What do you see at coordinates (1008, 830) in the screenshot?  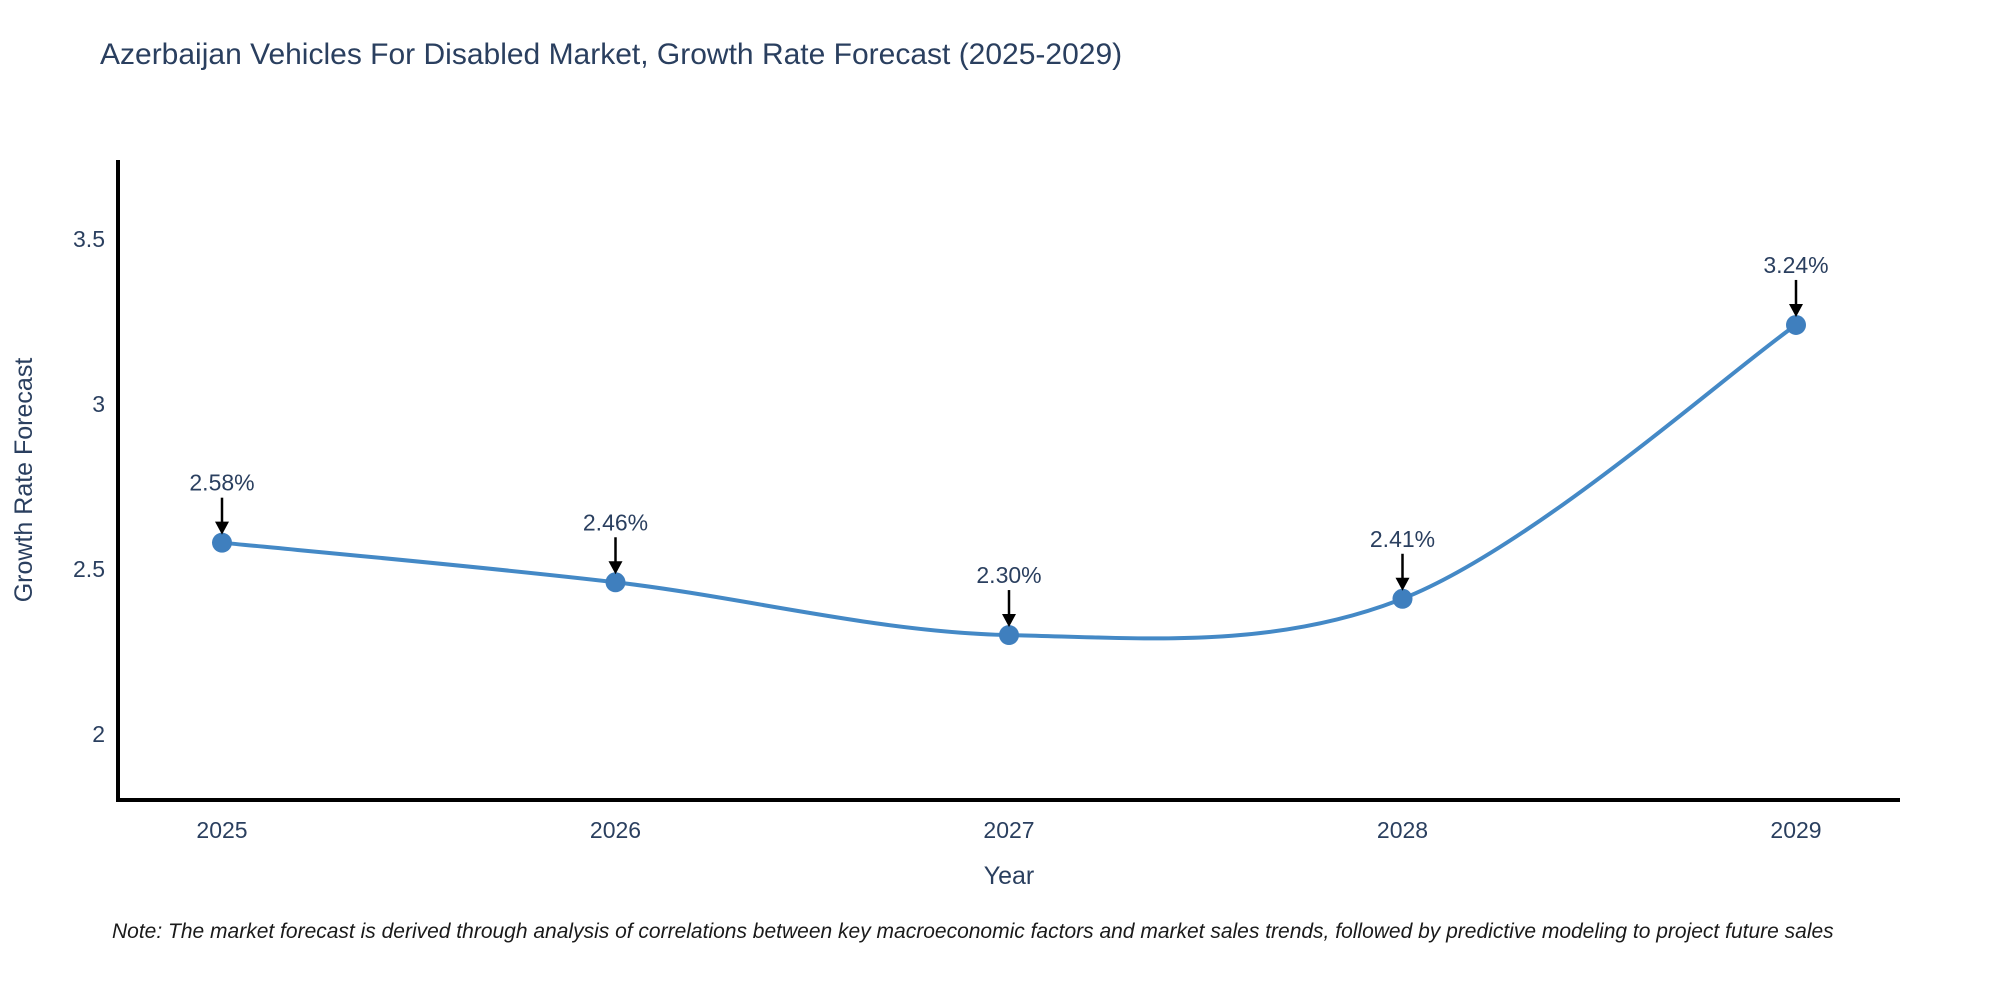 I see `x-tick-label: 2027` at bounding box center [1008, 830].